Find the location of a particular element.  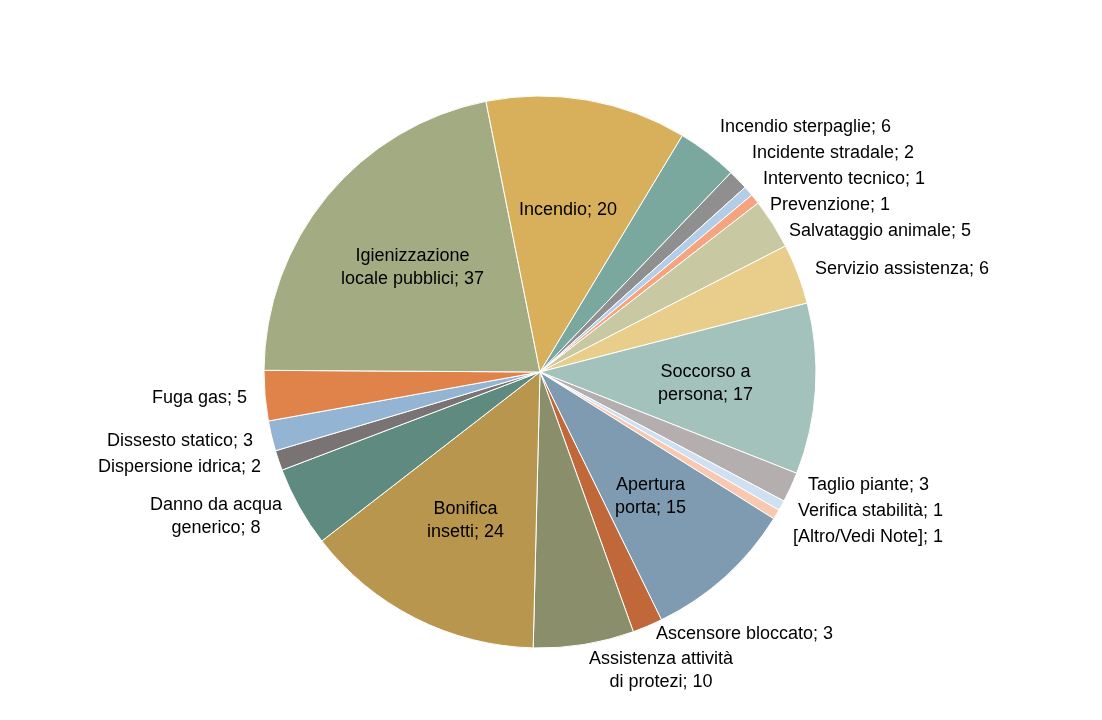

slice-label: Salvataggio animale; 5 is located at coordinates (880, 230).